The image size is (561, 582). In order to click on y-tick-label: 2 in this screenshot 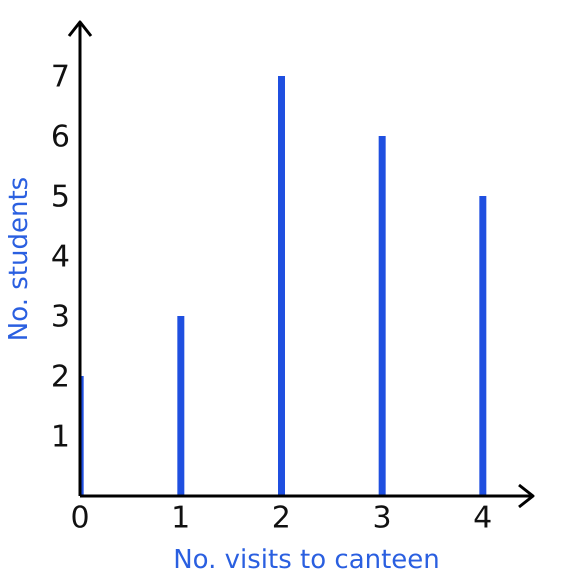, I will do `click(60, 377)`.